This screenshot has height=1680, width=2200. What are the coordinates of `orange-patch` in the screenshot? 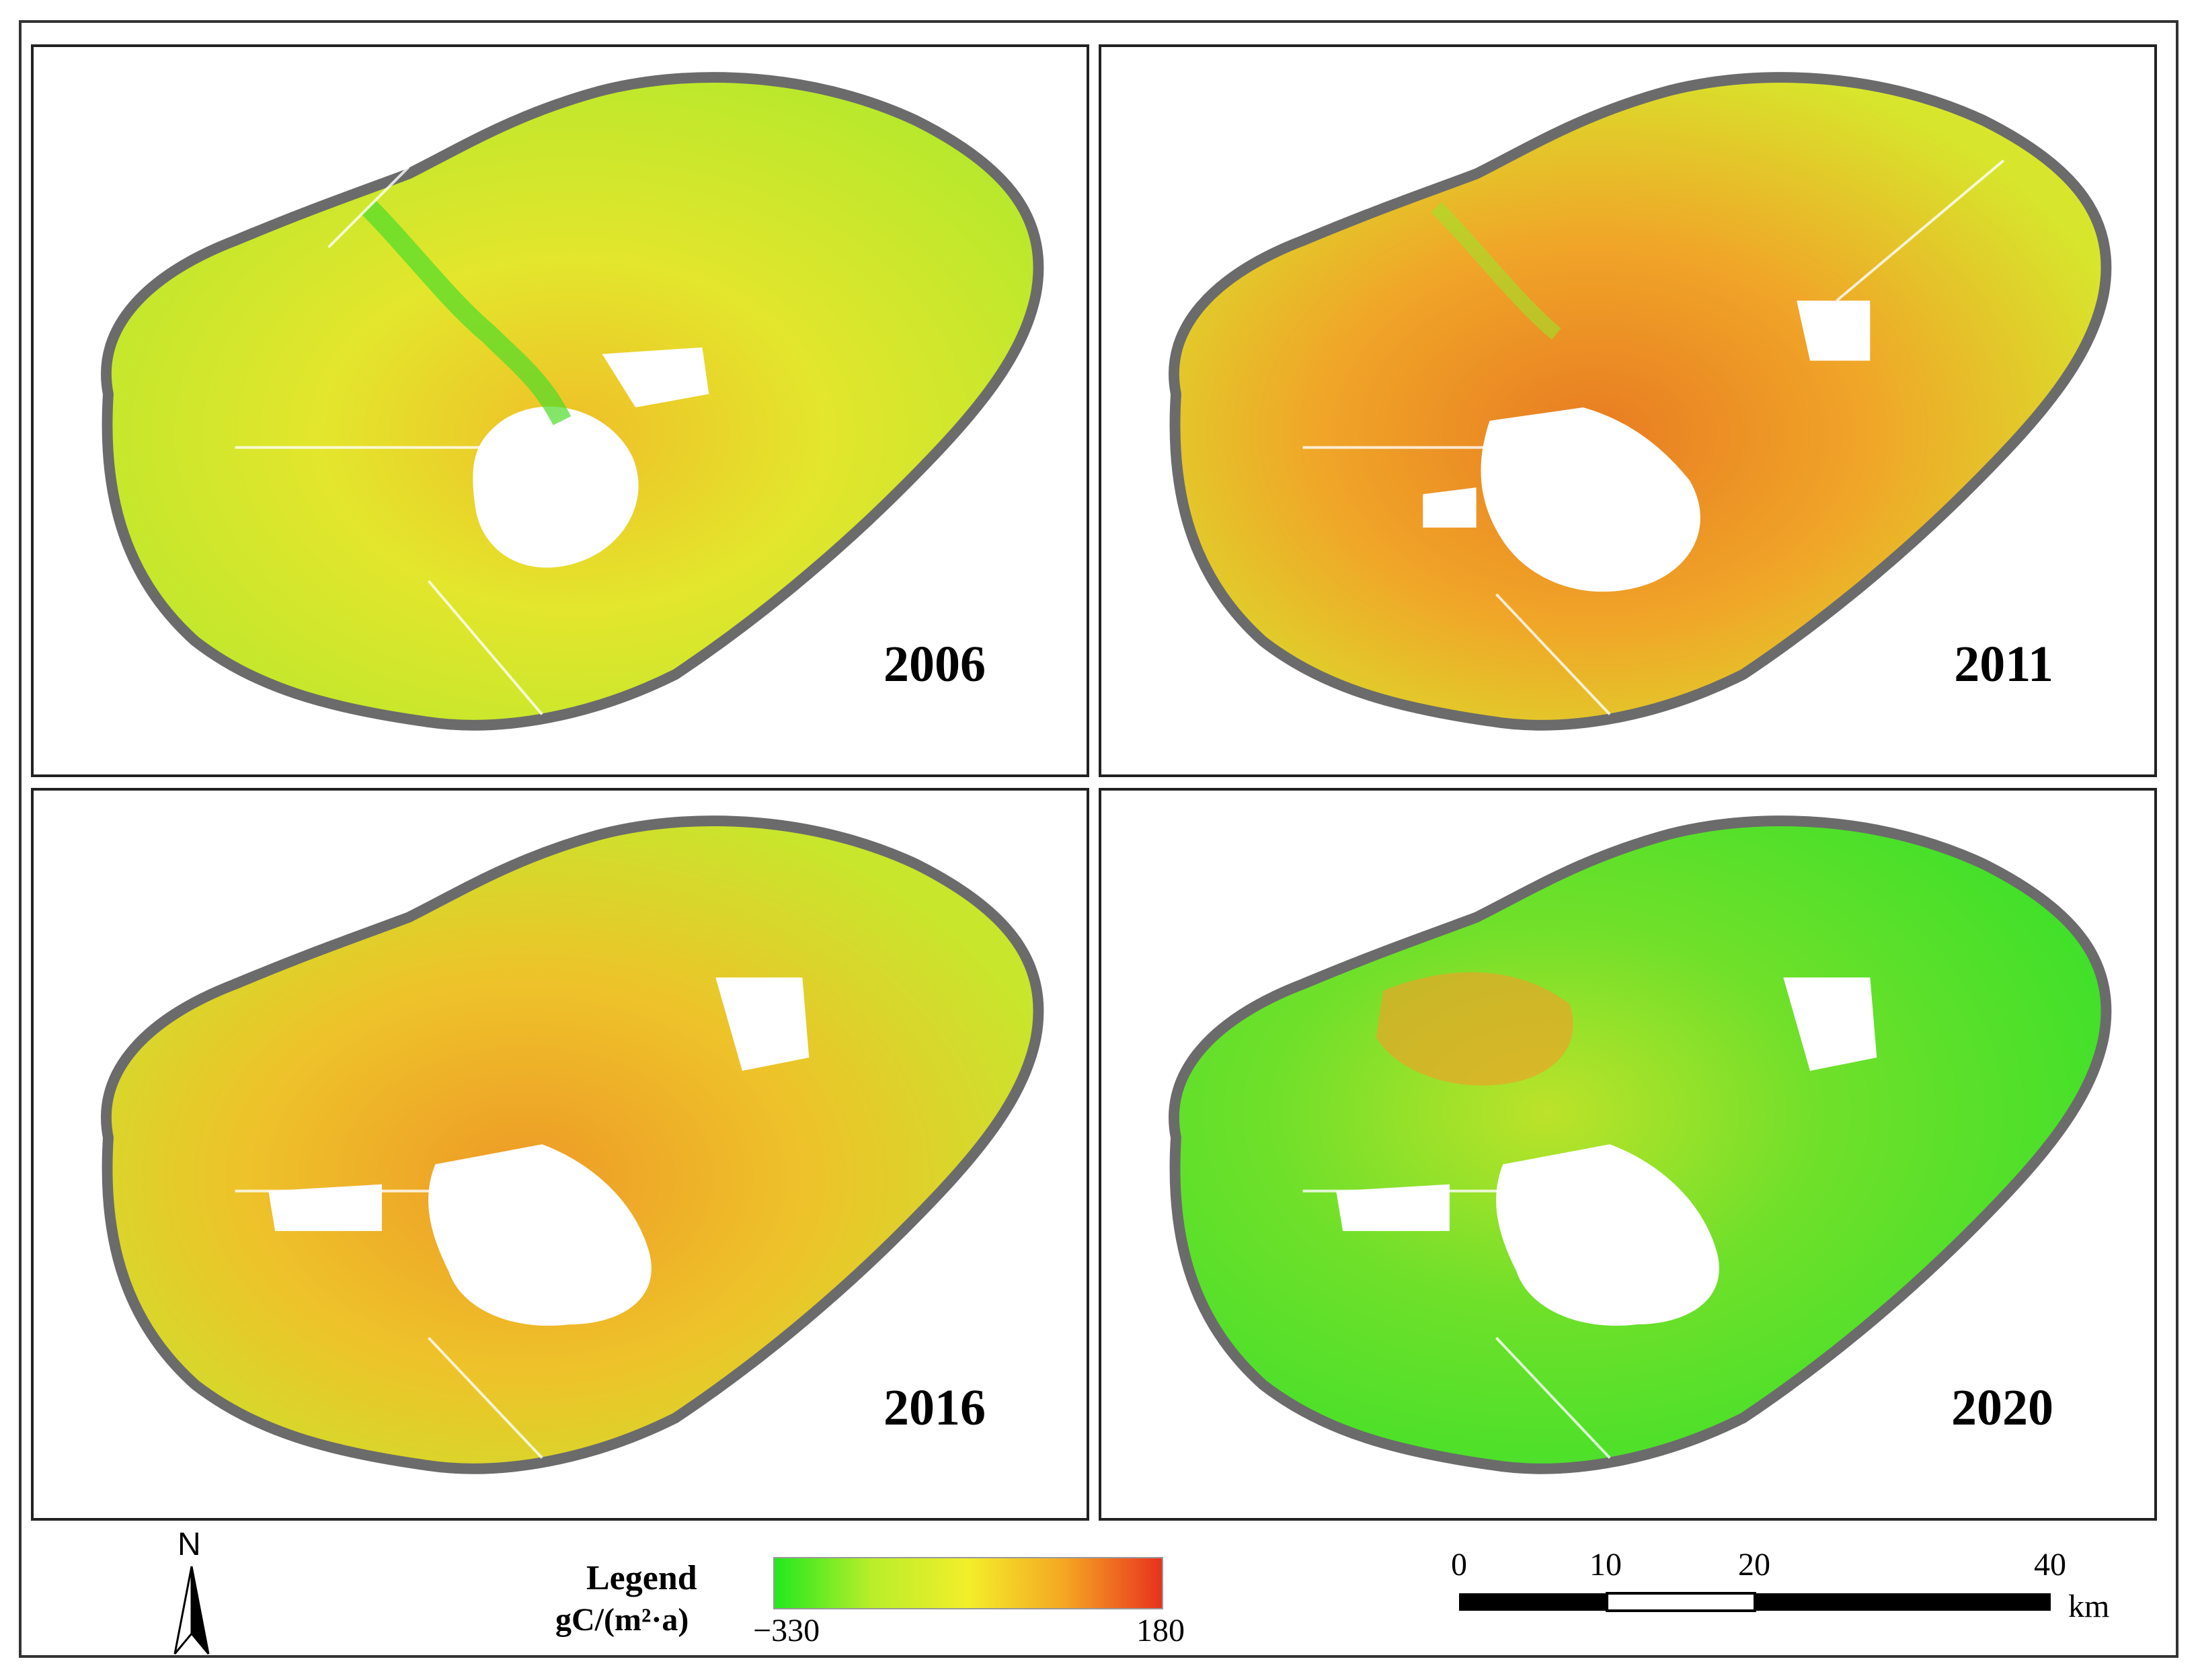 It's located at (1474, 1029).